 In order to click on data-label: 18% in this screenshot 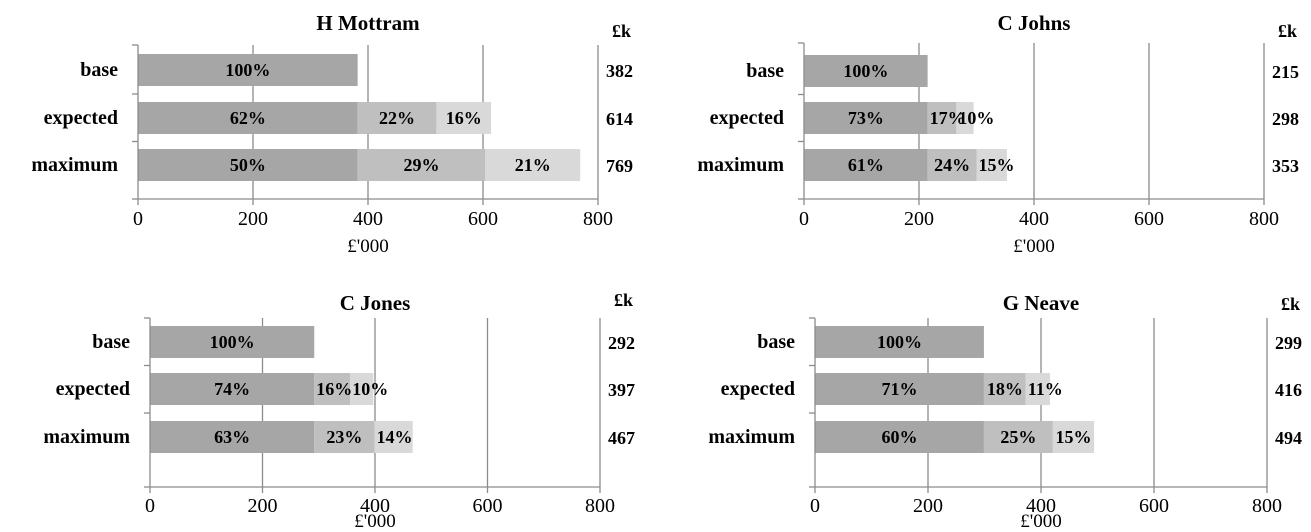, I will do `click(1005, 389)`.